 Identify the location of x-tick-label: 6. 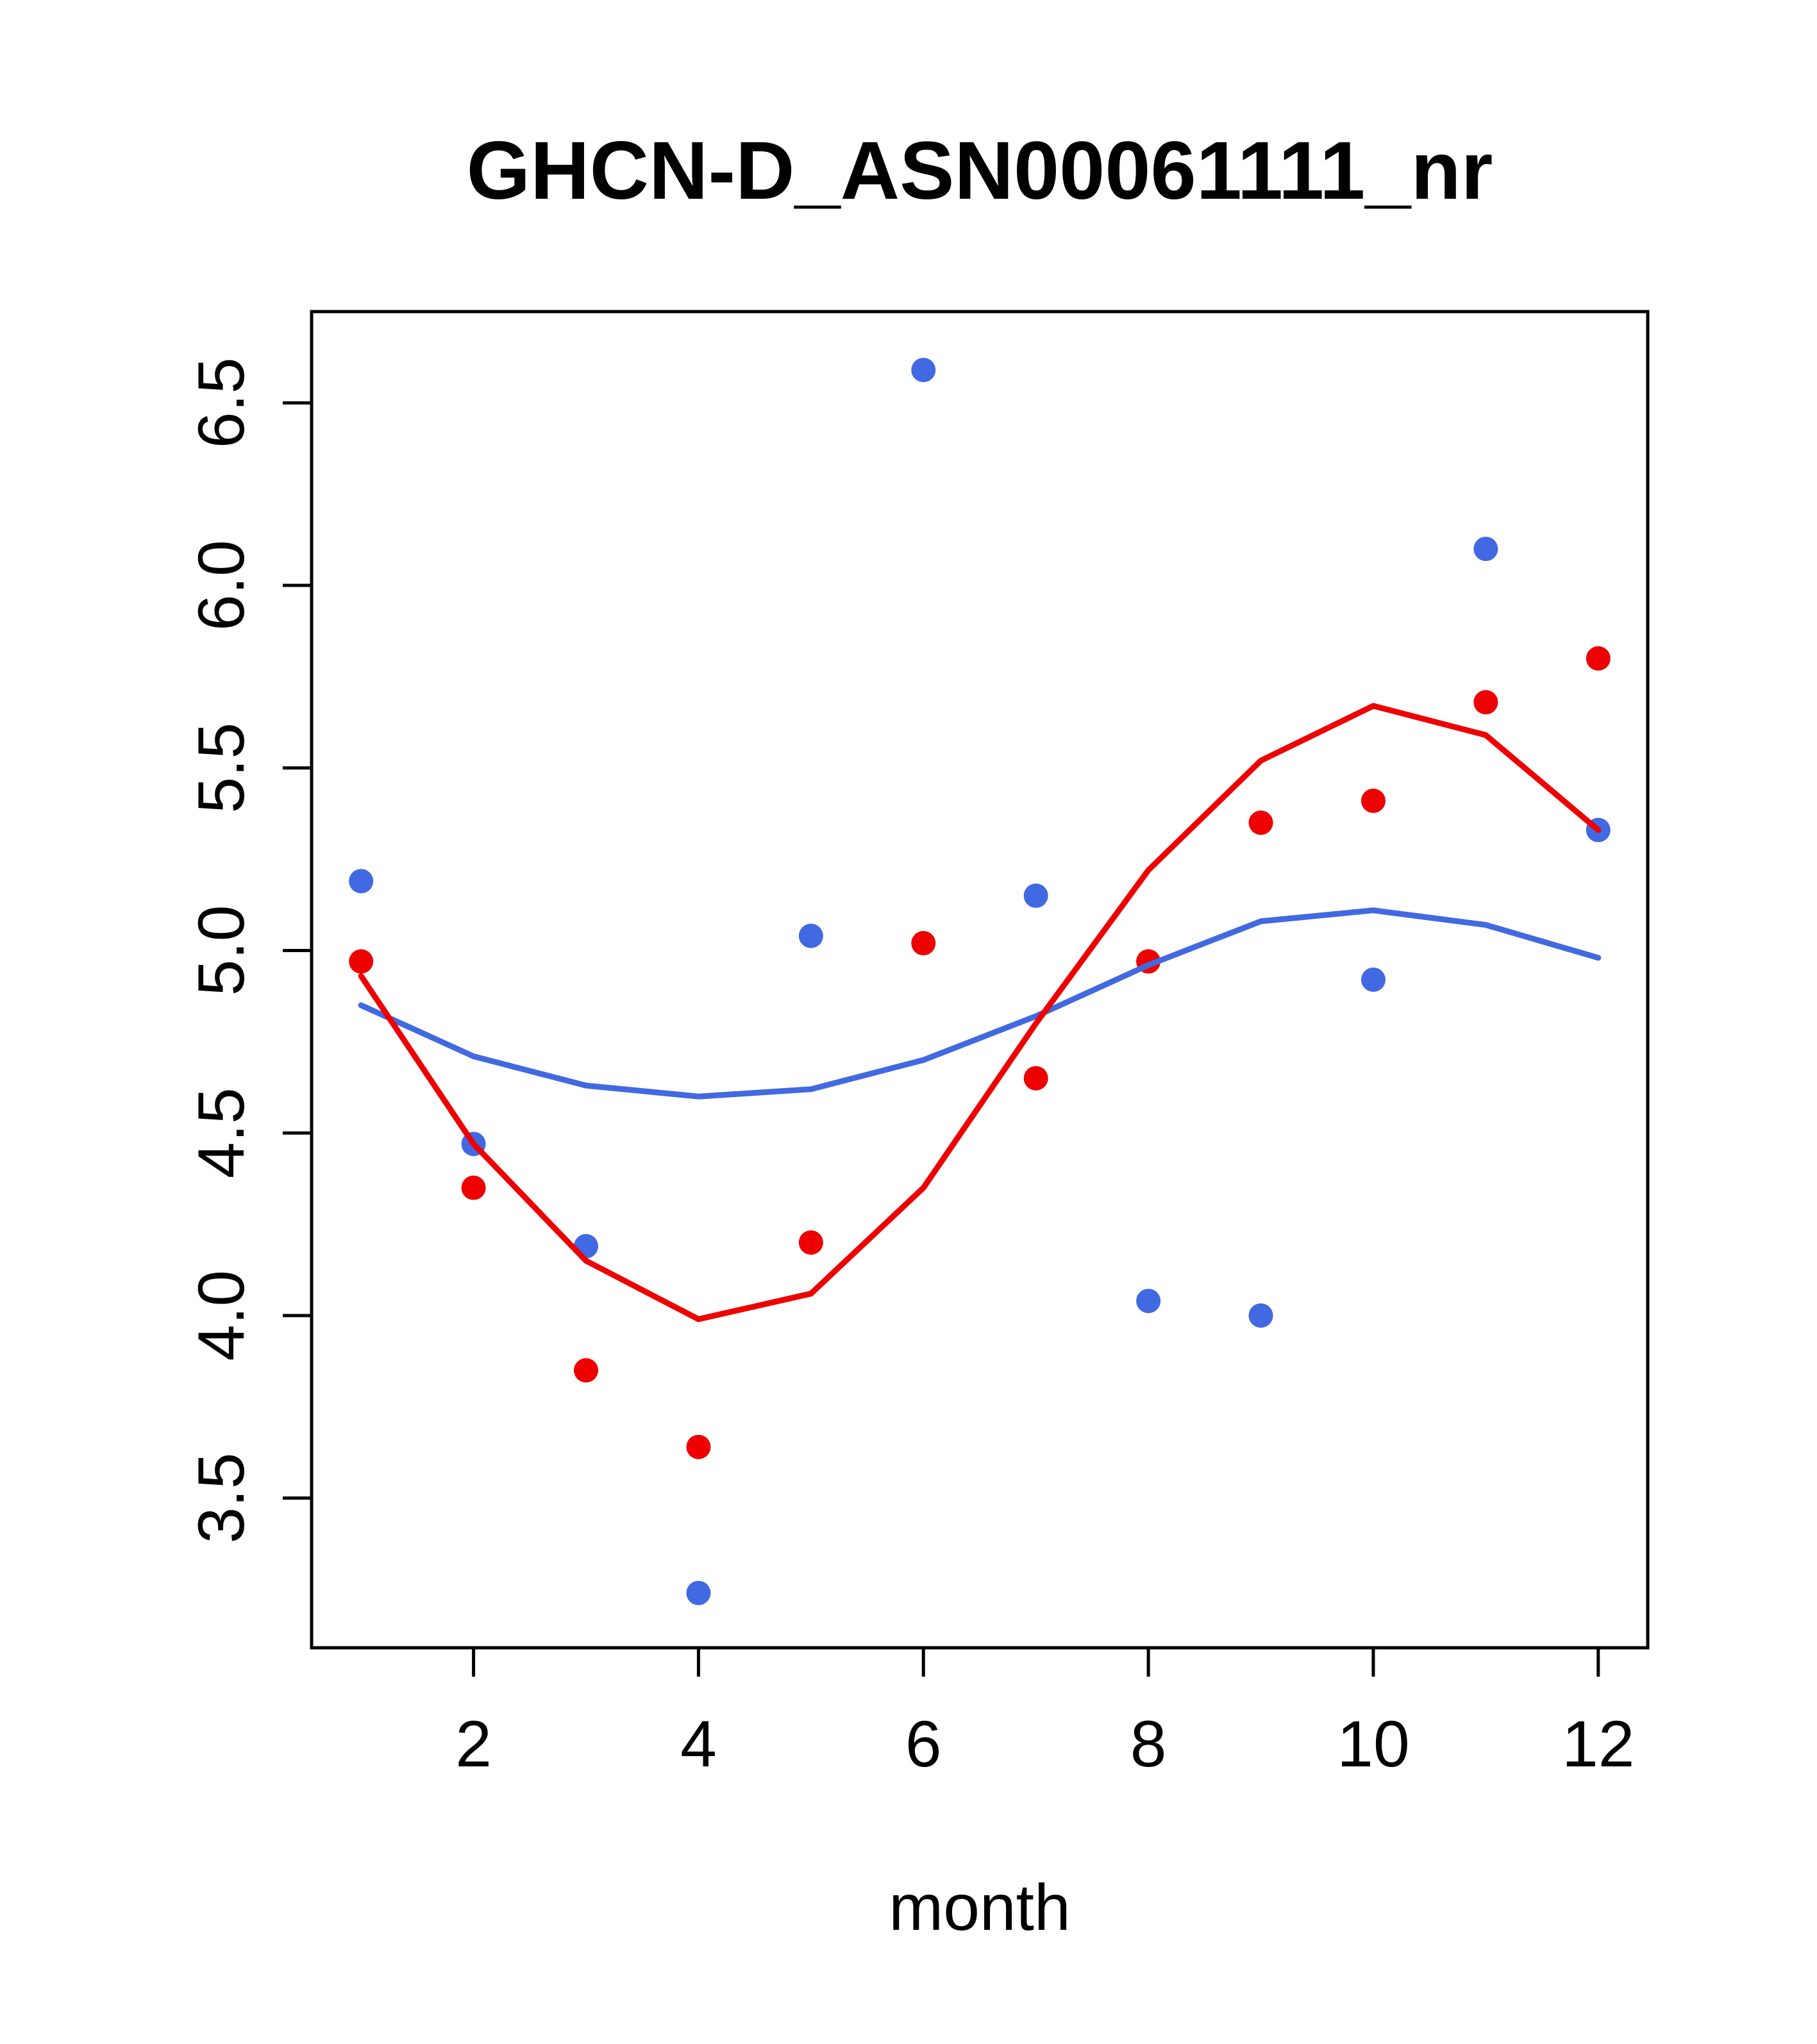
(924, 1743).